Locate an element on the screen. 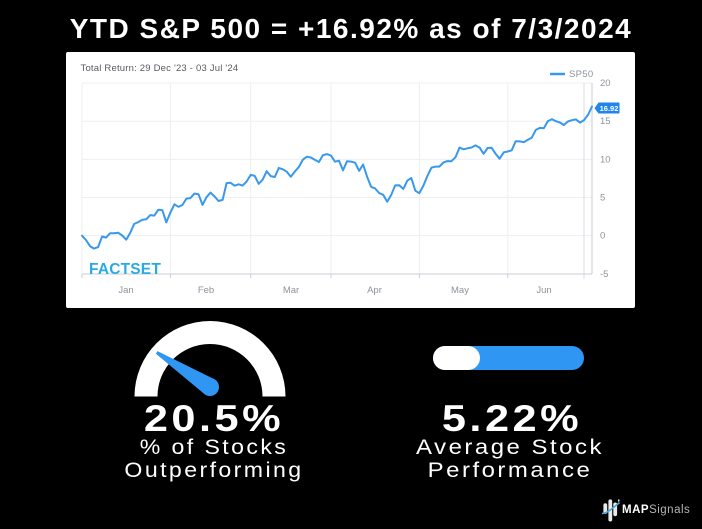  svg-text: May is located at coordinates (460, 290).